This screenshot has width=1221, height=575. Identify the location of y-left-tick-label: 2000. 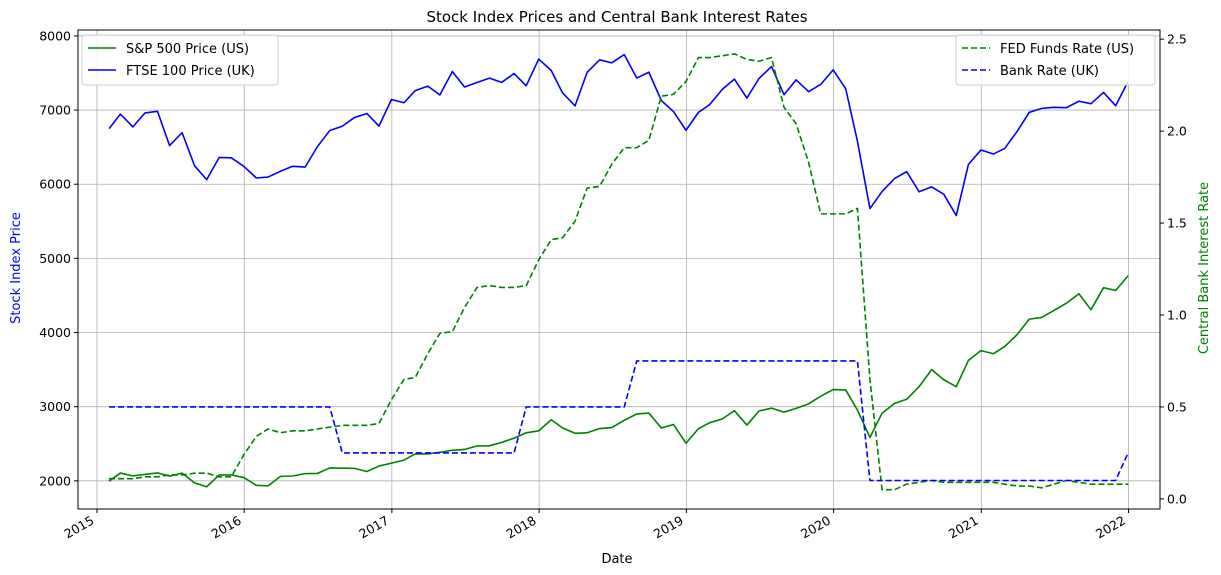
(55, 480).